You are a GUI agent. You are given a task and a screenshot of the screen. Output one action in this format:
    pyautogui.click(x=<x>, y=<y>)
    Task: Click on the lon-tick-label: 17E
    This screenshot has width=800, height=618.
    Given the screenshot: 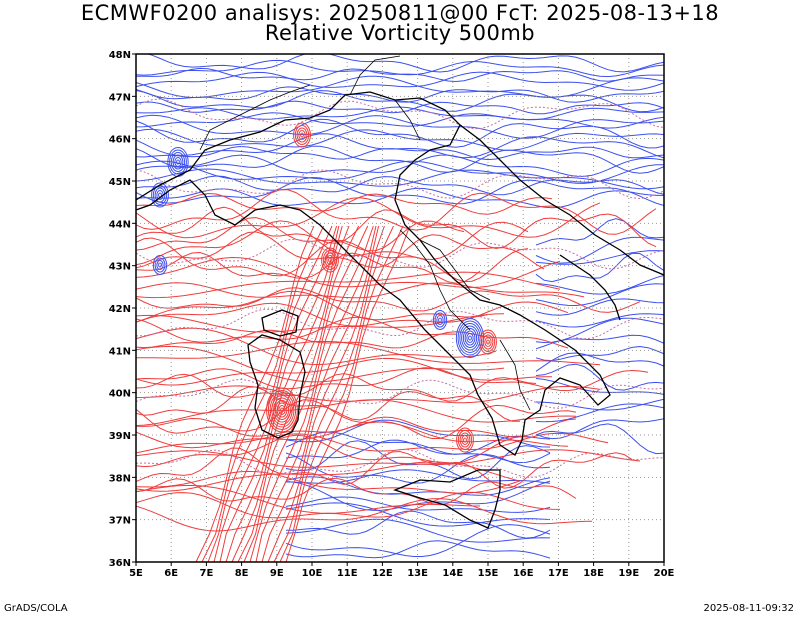 What is the action you would take?
    pyautogui.click(x=558, y=573)
    